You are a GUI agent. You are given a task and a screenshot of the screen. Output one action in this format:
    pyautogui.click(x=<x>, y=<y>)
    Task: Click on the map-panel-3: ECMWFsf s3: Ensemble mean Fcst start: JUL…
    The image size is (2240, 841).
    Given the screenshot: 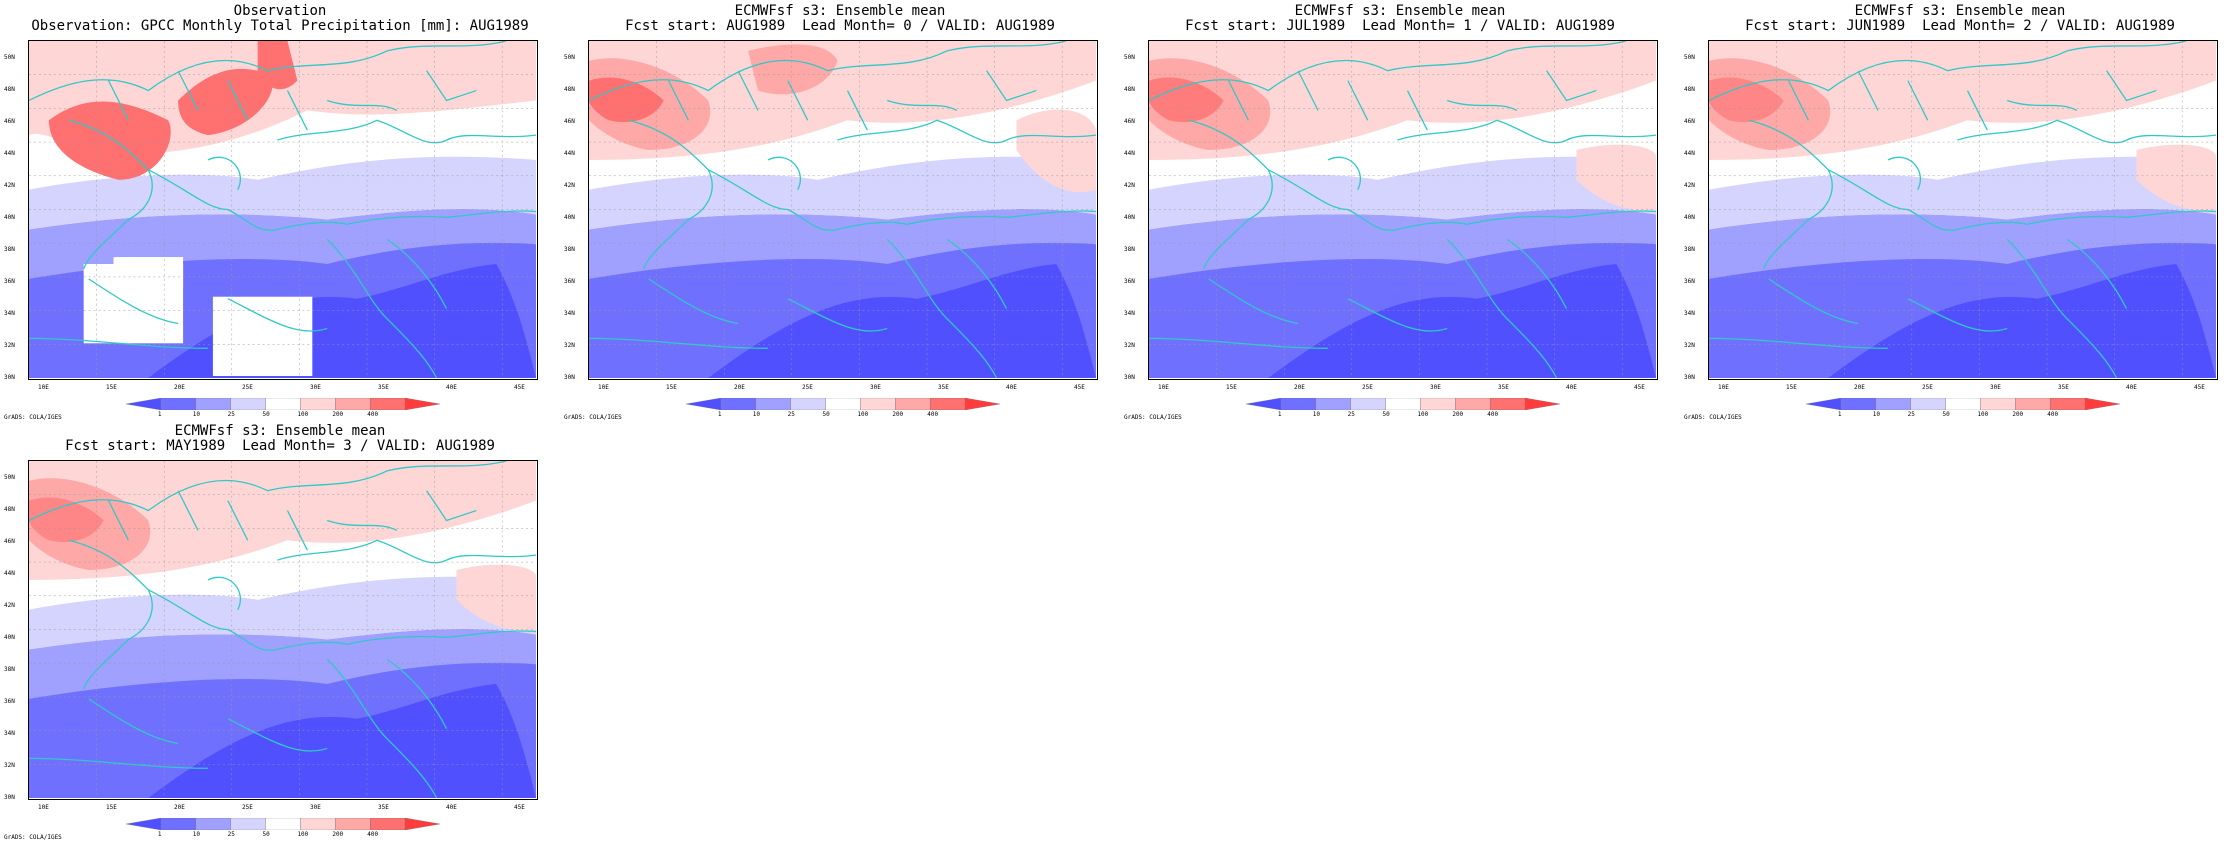 What is the action you would take?
    pyautogui.click(x=1400, y=210)
    